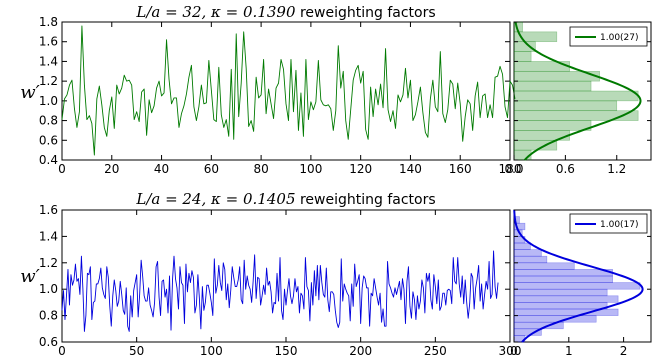 The width and height of the screenshot is (657, 358). Describe the element at coordinates (48, 210) in the screenshot. I see `bottom-ytick-label: 1.6` at that location.